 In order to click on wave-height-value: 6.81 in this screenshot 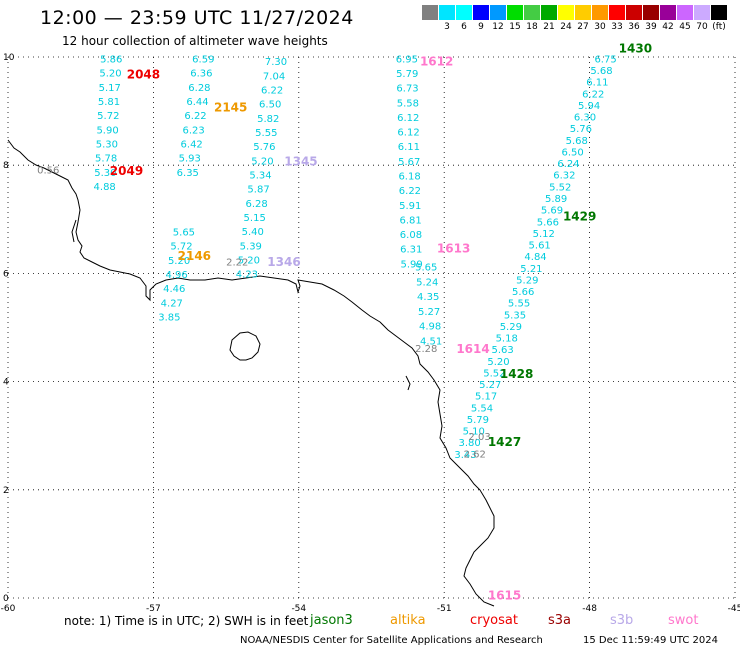, I will do `click(410, 220)`.